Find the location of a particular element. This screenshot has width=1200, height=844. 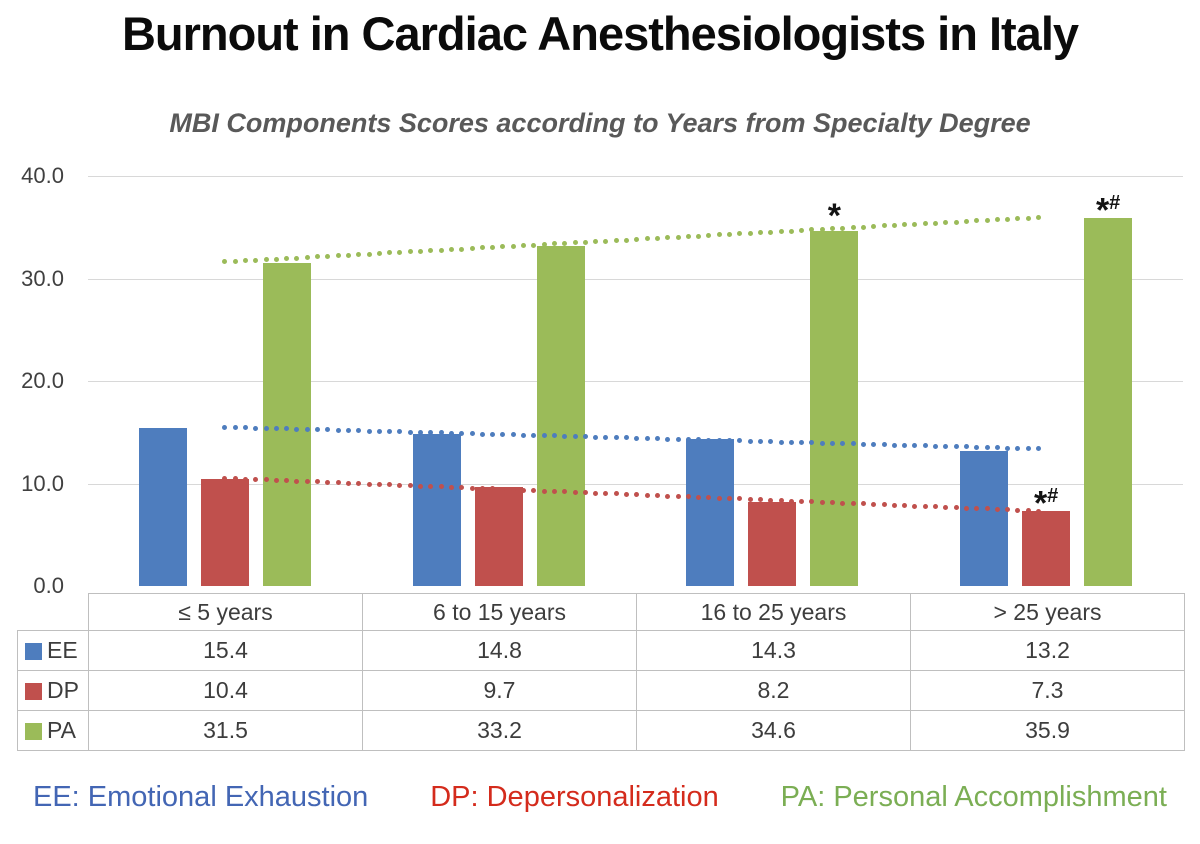

gridline is located at coordinates (635, 484).